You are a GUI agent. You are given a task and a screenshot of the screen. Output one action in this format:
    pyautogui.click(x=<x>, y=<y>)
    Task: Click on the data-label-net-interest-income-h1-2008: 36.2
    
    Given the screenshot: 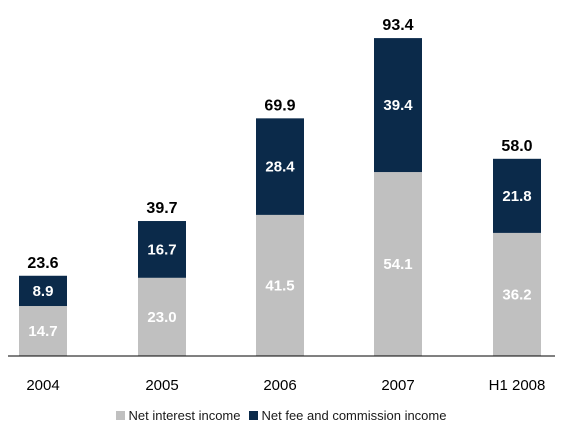 What is the action you would take?
    pyautogui.click(x=516, y=294)
    